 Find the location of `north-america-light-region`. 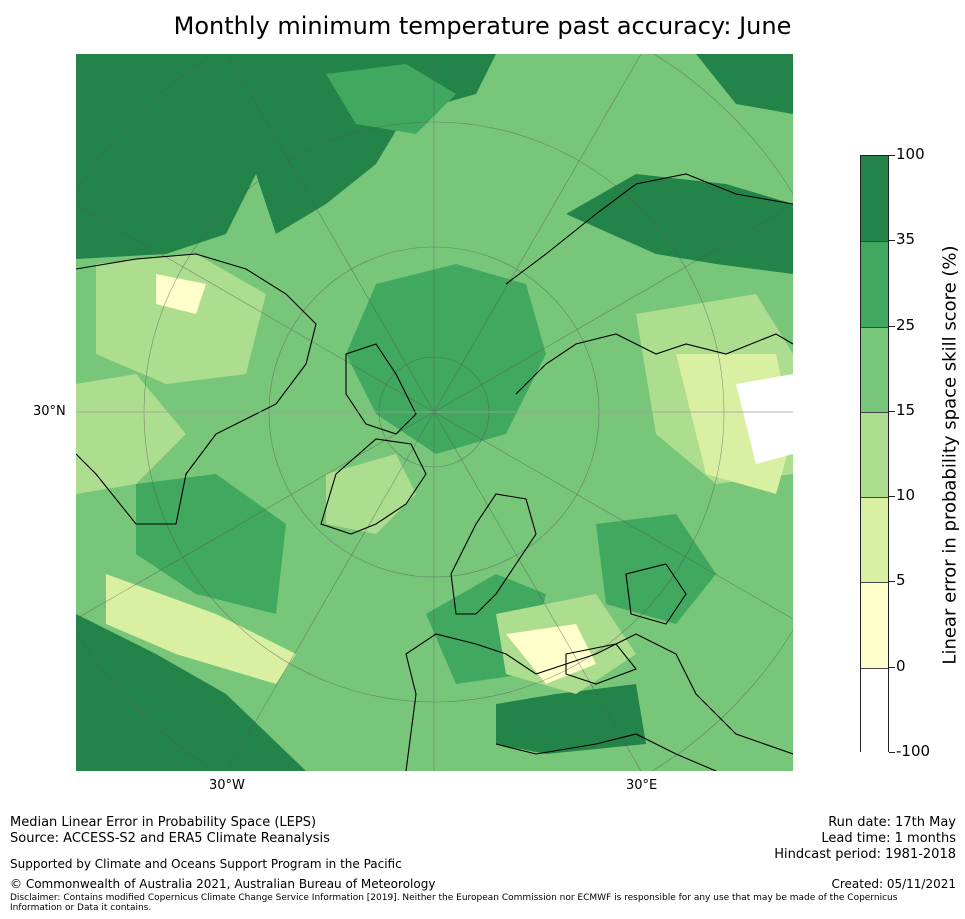

north-america-light-region is located at coordinates (131, 434).